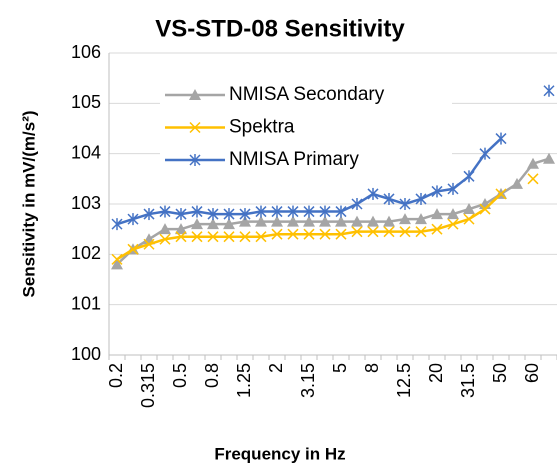 This screenshot has width=557, height=472. I want to click on x-tick-label: 20, so click(436, 373).